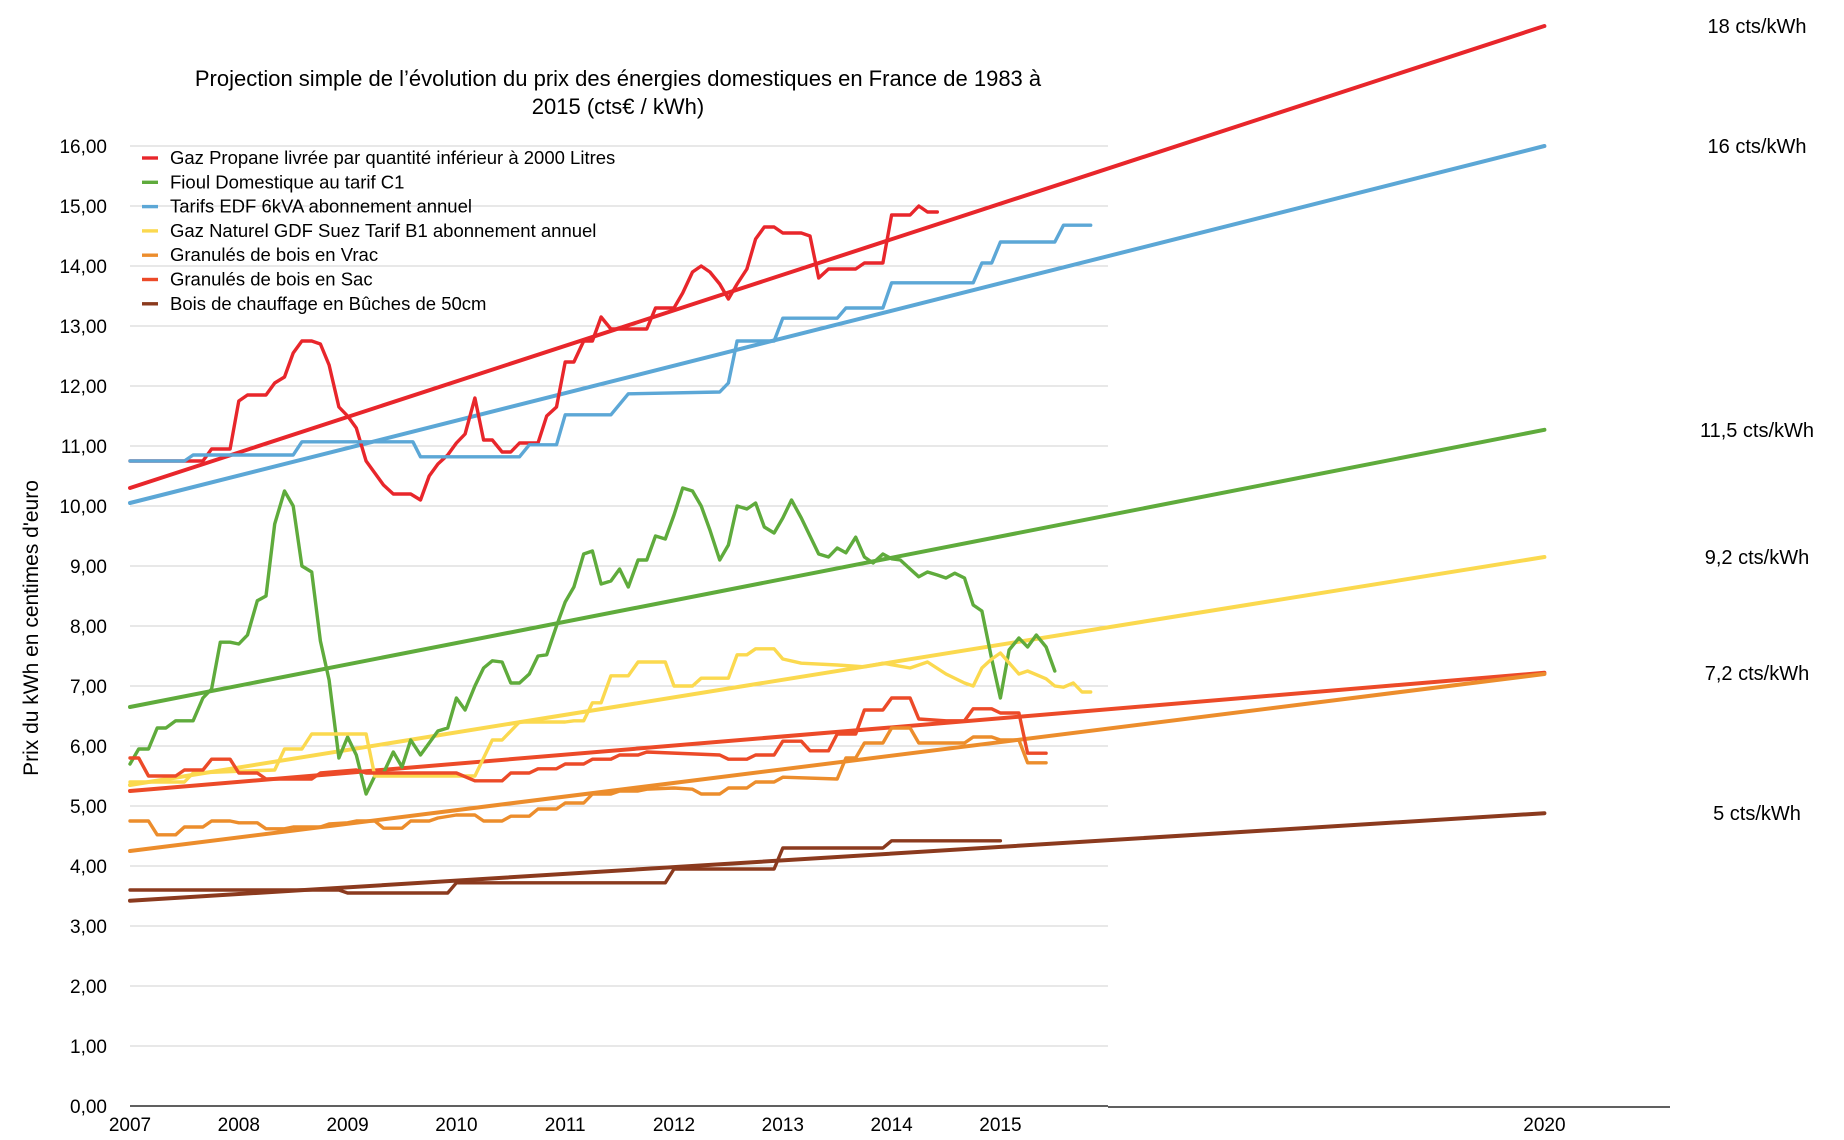  Describe the element at coordinates (239, 1125) in the screenshot. I see `x-tick-label: 2008` at that location.